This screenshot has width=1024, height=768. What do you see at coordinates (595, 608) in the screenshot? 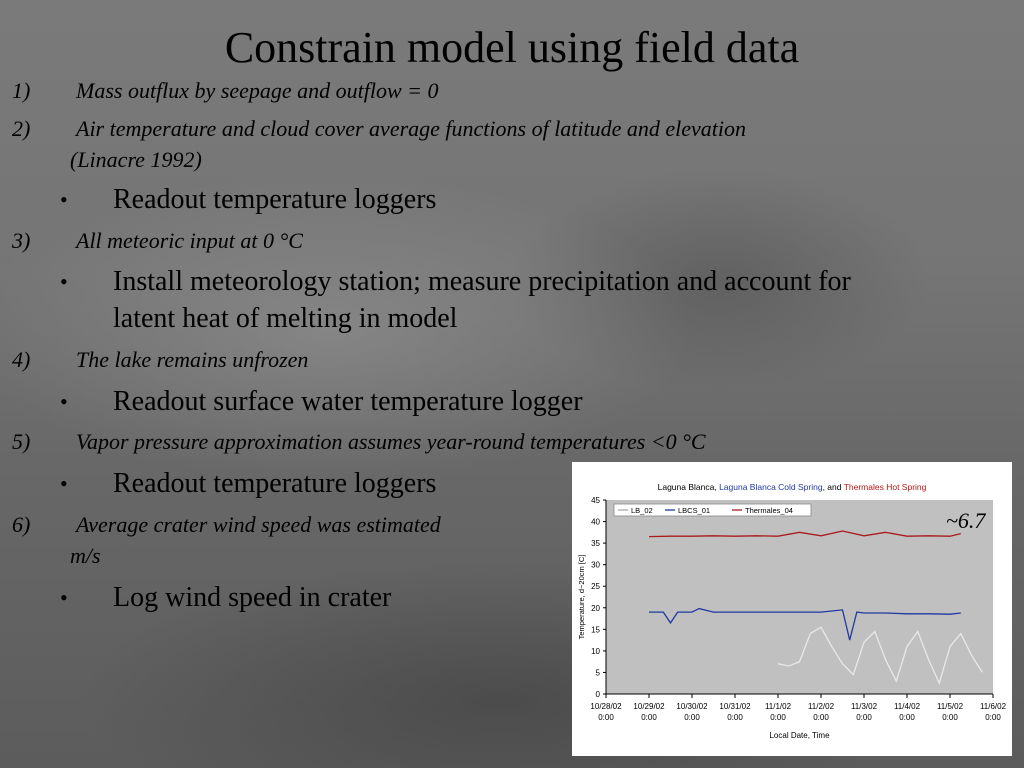
I see `y-tick-label: 20` at bounding box center [595, 608].